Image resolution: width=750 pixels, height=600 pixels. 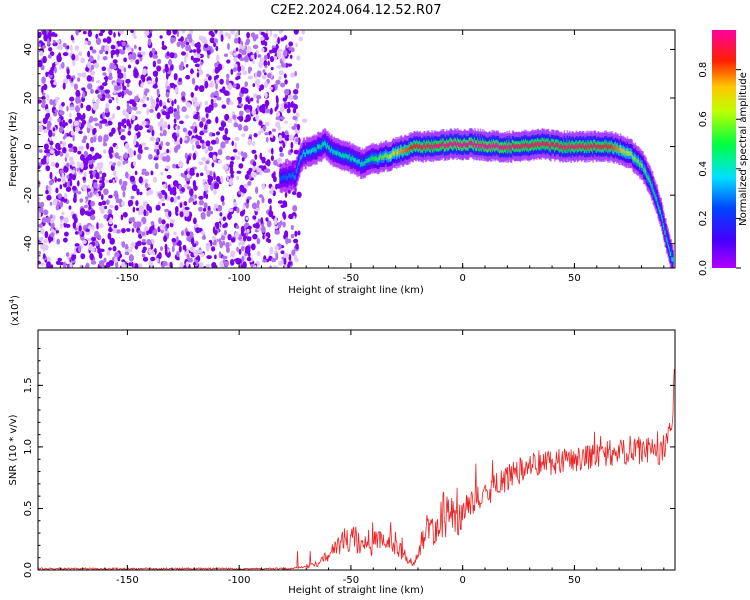 What do you see at coordinates (127, 580) in the screenshot?
I see `x-tick-label: -150` at bounding box center [127, 580].